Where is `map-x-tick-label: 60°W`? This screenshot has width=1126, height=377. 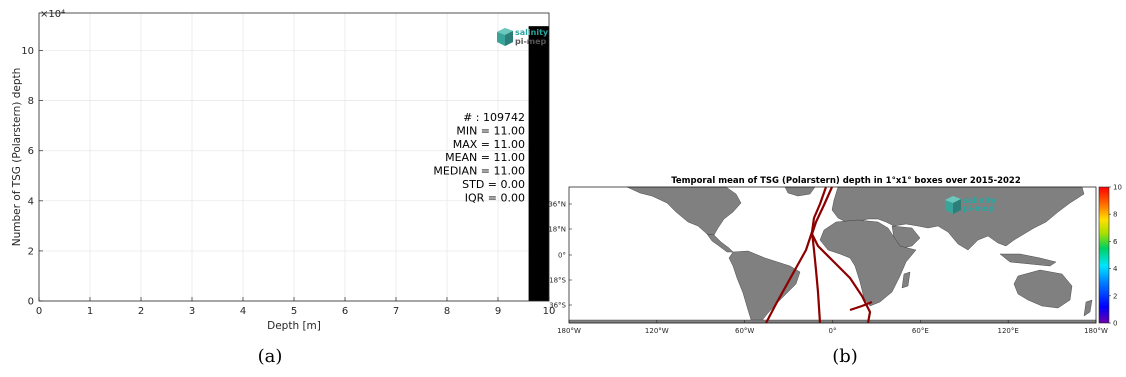 map-x-tick-label: 60°W is located at coordinates (744, 331).